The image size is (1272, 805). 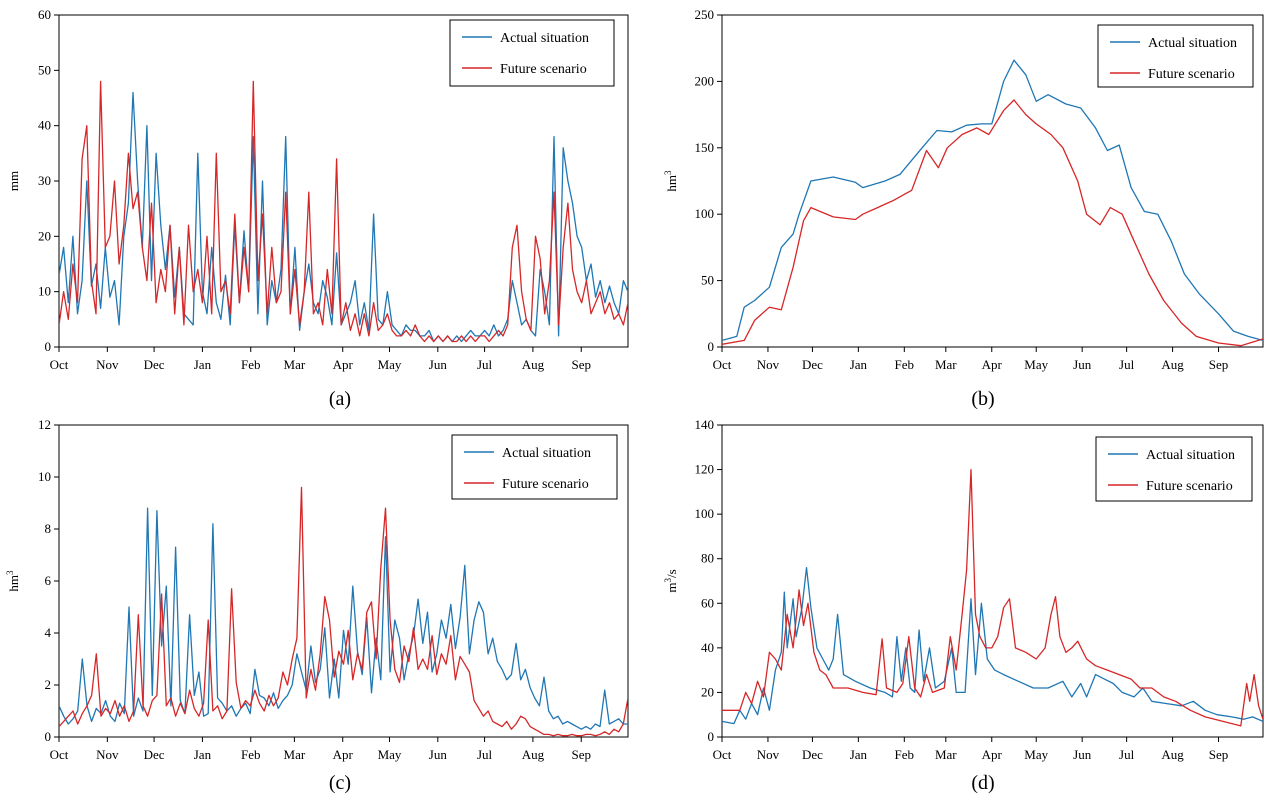 I want to click on y-tick-label: 6, so click(x=48, y=580).